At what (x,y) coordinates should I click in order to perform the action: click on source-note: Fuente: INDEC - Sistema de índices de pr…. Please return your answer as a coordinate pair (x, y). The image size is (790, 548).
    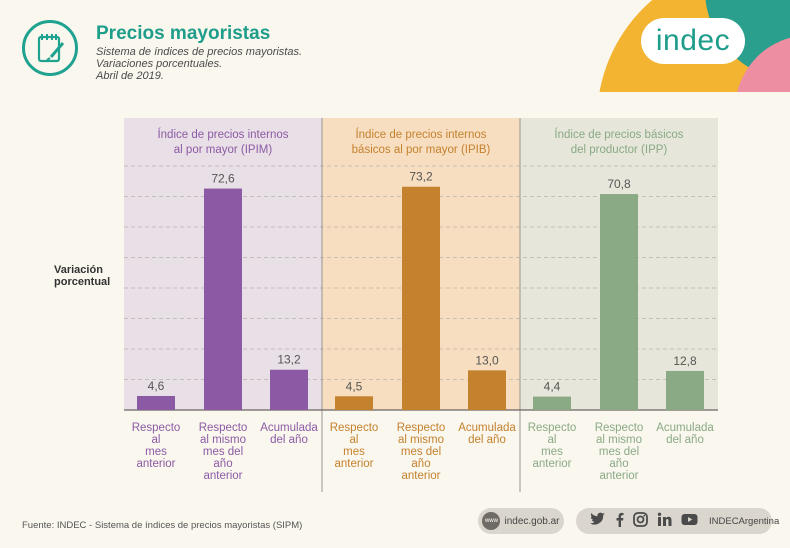
    Looking at the image, I should click on (162, 525).